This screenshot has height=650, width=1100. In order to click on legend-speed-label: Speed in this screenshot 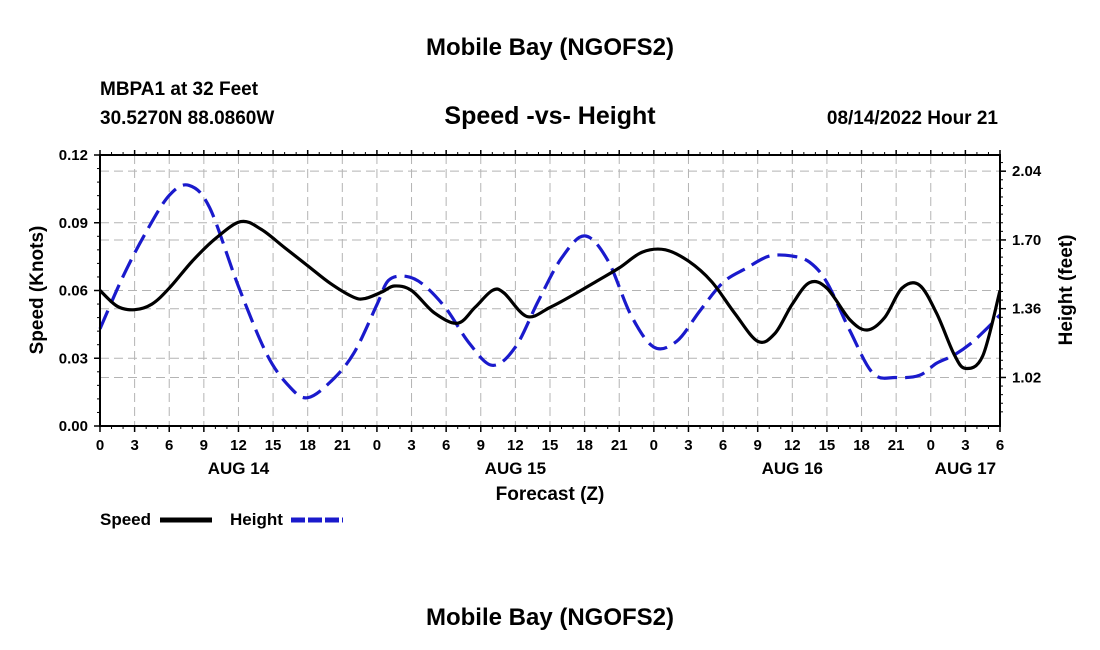, I will do `click(125, 519)`.